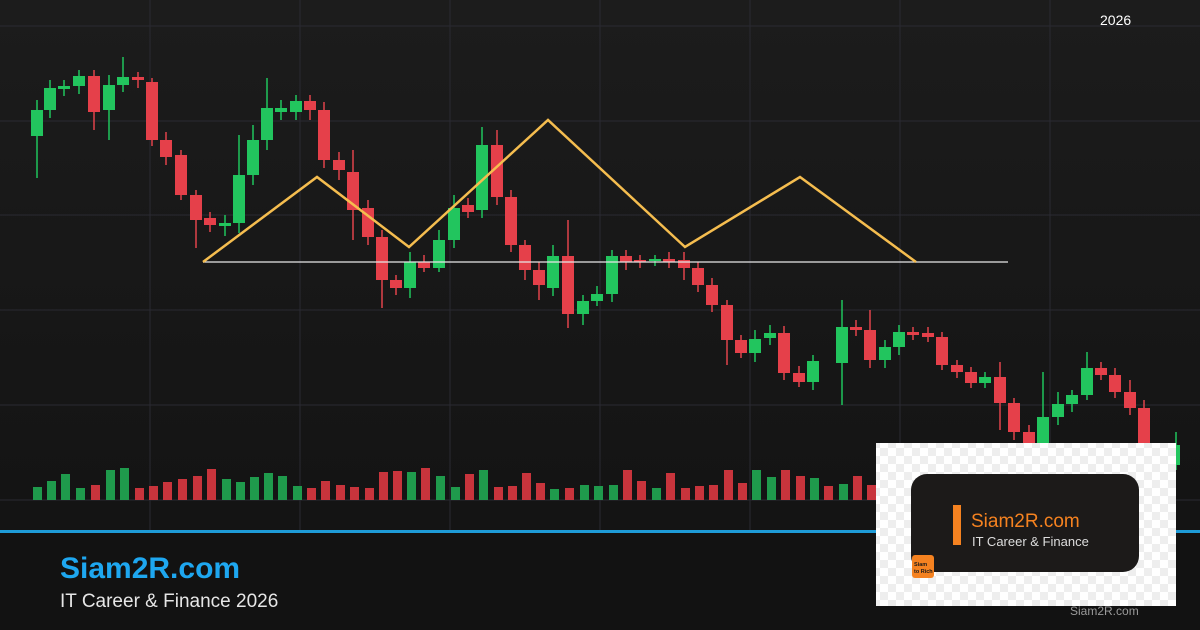 The height and width of the screenshot is (630, 1200). What do you see at coordinates (920, 565) in the screenshot?
I see `logo-text: Siam` at bounding box center [920, 565].